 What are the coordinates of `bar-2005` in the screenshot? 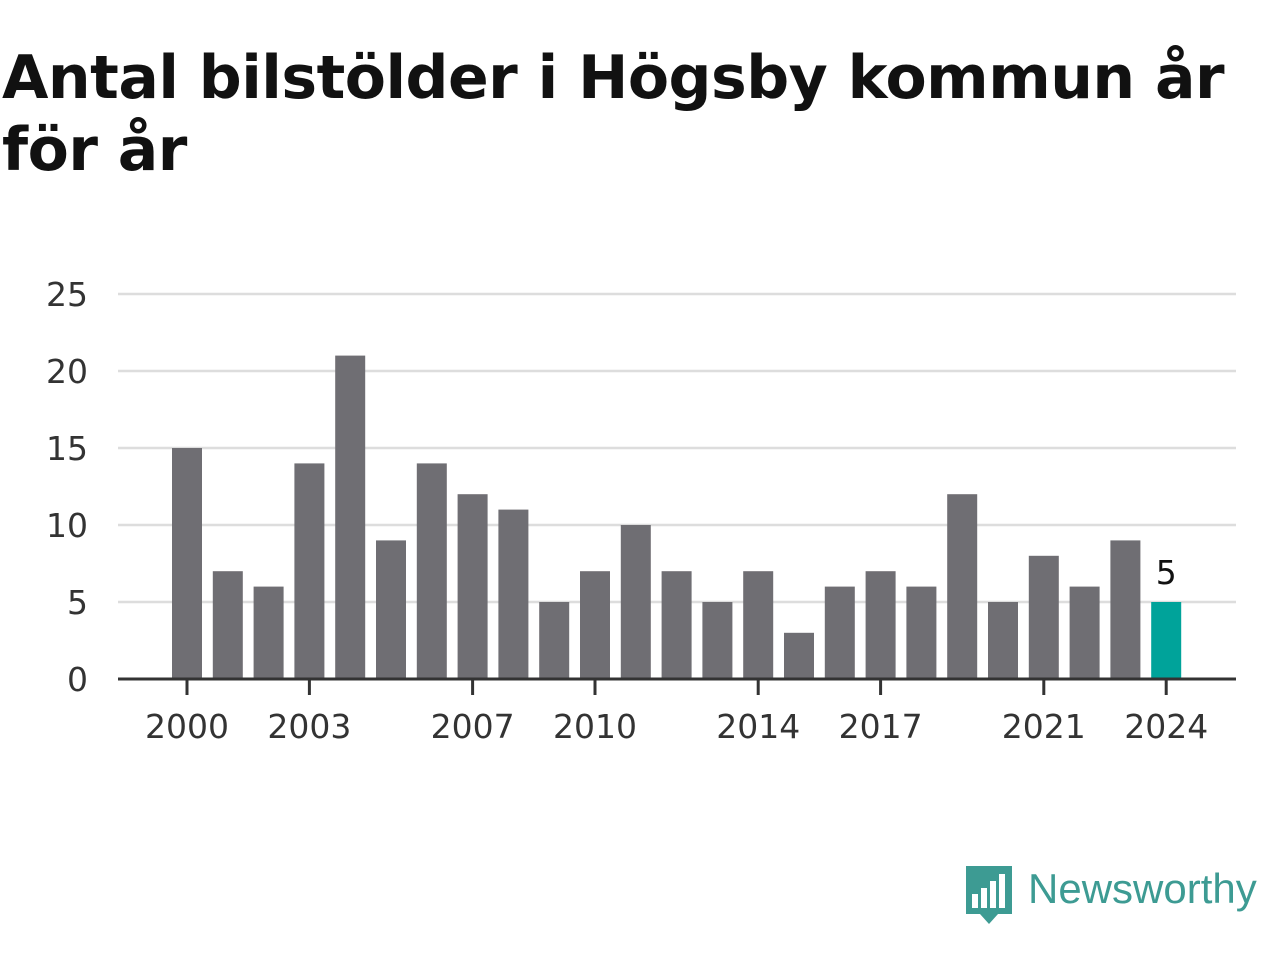 It's located at (391, 609).